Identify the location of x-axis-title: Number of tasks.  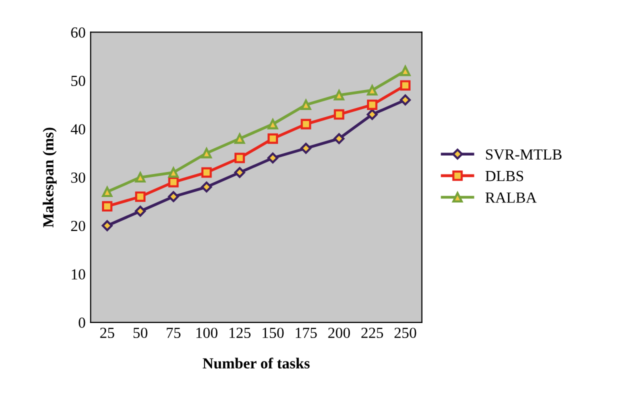
(256, 363).